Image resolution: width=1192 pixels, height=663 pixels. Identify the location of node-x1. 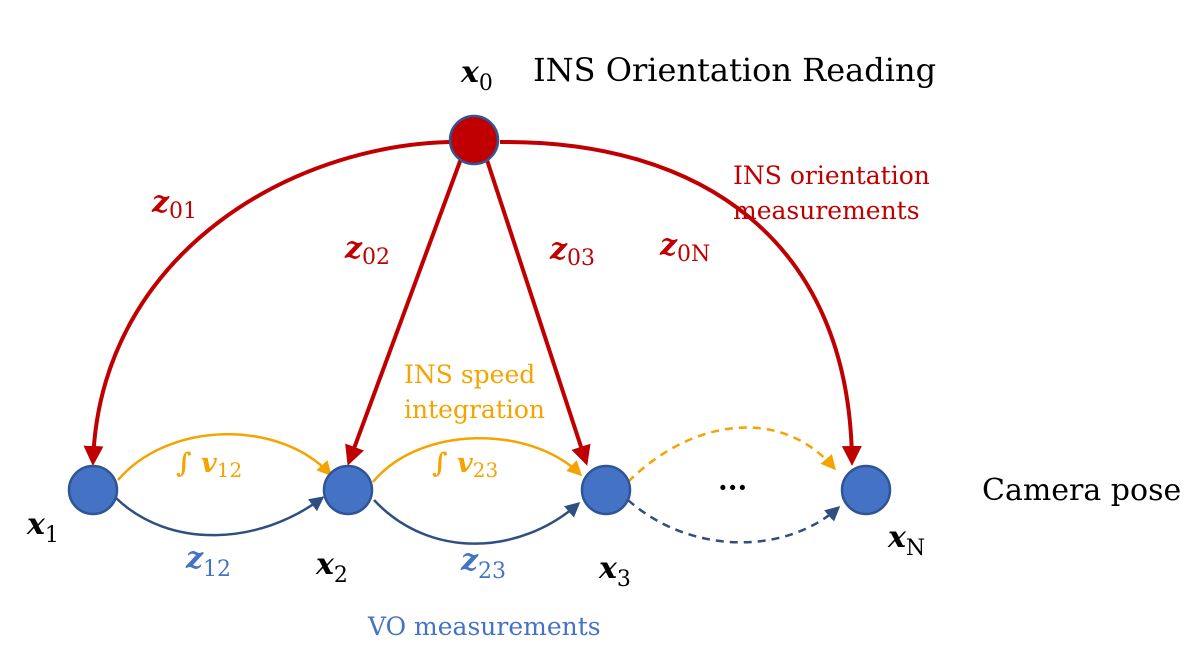
(93, 490).